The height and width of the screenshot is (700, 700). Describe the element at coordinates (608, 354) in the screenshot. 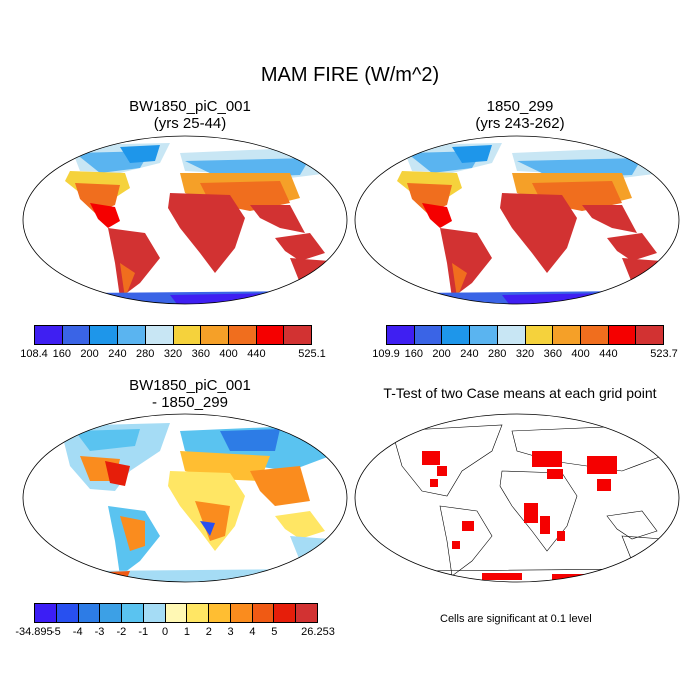

I see `cb2-label: 440` at that location.